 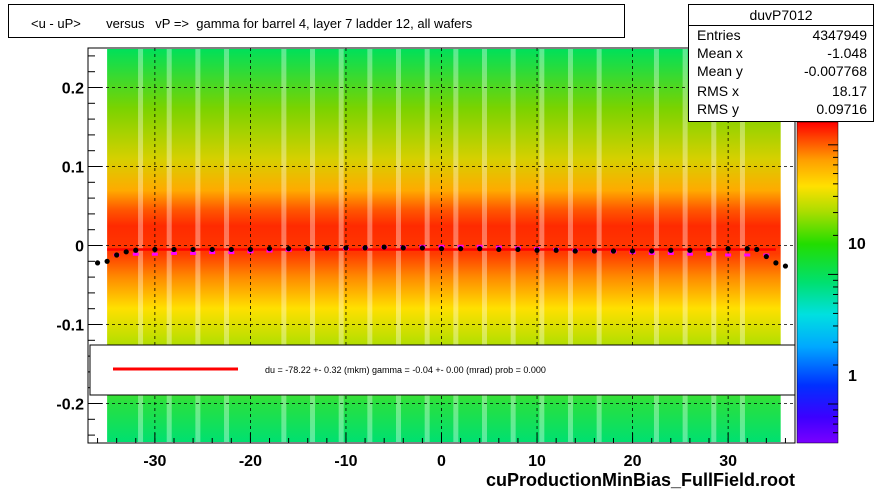 I want to click on y-tick-label: -0.2, so click(x=70, y=405).